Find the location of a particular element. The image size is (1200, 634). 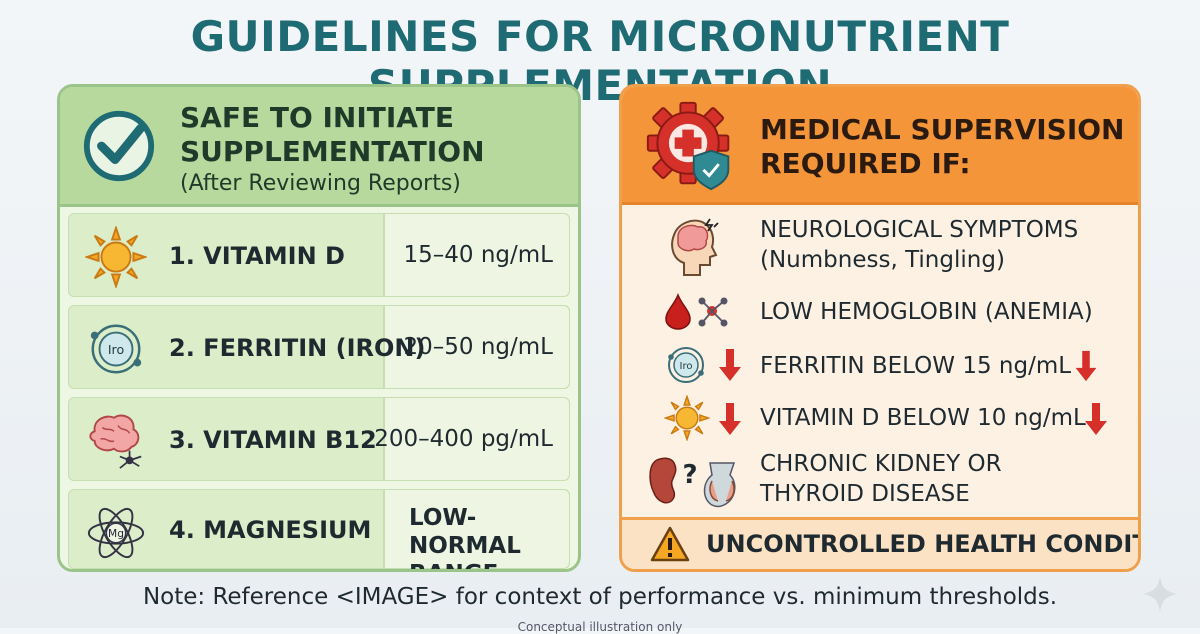

supervision-panel-header: MEDICAL SUPERVISION REQUIRED IF: is located at coordinates (880, 146).